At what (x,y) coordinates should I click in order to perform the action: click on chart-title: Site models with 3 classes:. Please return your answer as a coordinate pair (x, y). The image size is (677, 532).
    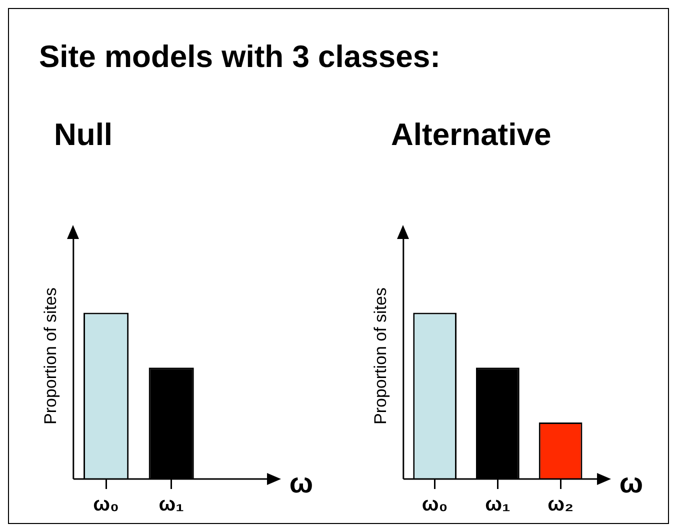
    Looking at the image, I should click on (239, 57).